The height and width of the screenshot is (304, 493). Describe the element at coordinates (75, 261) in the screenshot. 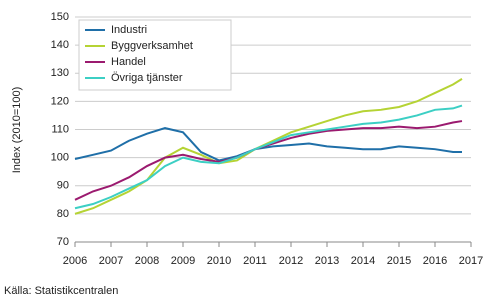

I see `x-tick-label: 2006` at that location.